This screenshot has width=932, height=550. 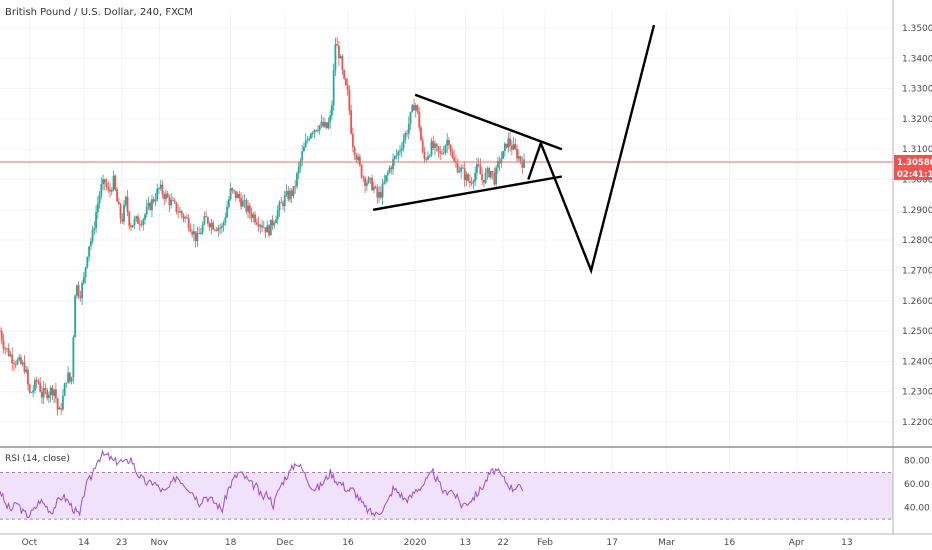 I want to click on countdown-label: 02:41:17, so click(x=914, y=175).